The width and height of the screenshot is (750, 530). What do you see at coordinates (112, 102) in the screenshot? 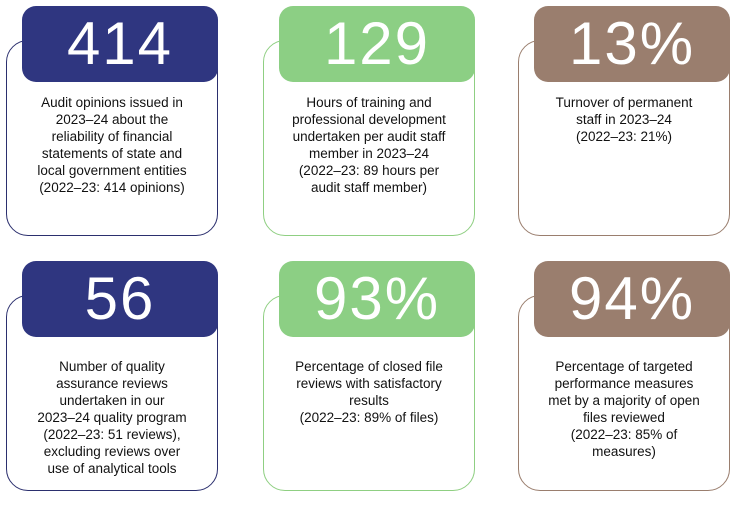
I see `stat-description-line: Audit opinions issued in` at bounding box center [112, 102].